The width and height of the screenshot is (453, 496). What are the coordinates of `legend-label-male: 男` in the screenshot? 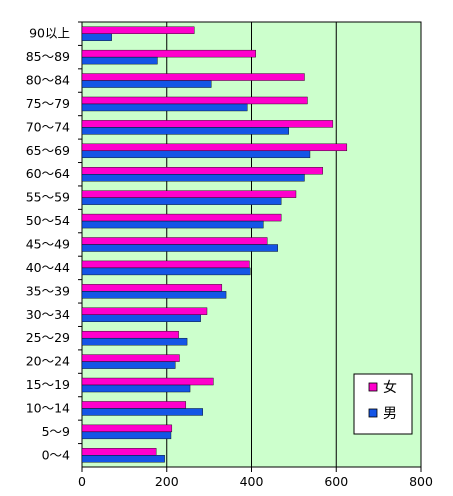 It's located at (390, 414).